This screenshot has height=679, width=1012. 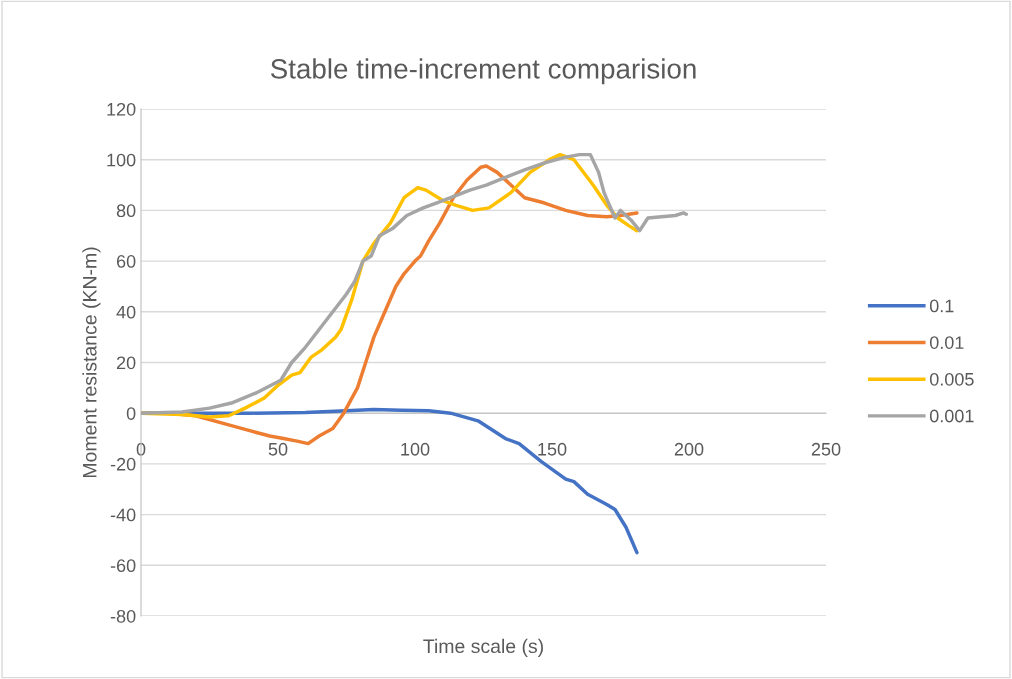 What do you see at coordinates (951, 416) in the screenshot?
I see `legend-label: 0.001` at bounding box center [951, 416].